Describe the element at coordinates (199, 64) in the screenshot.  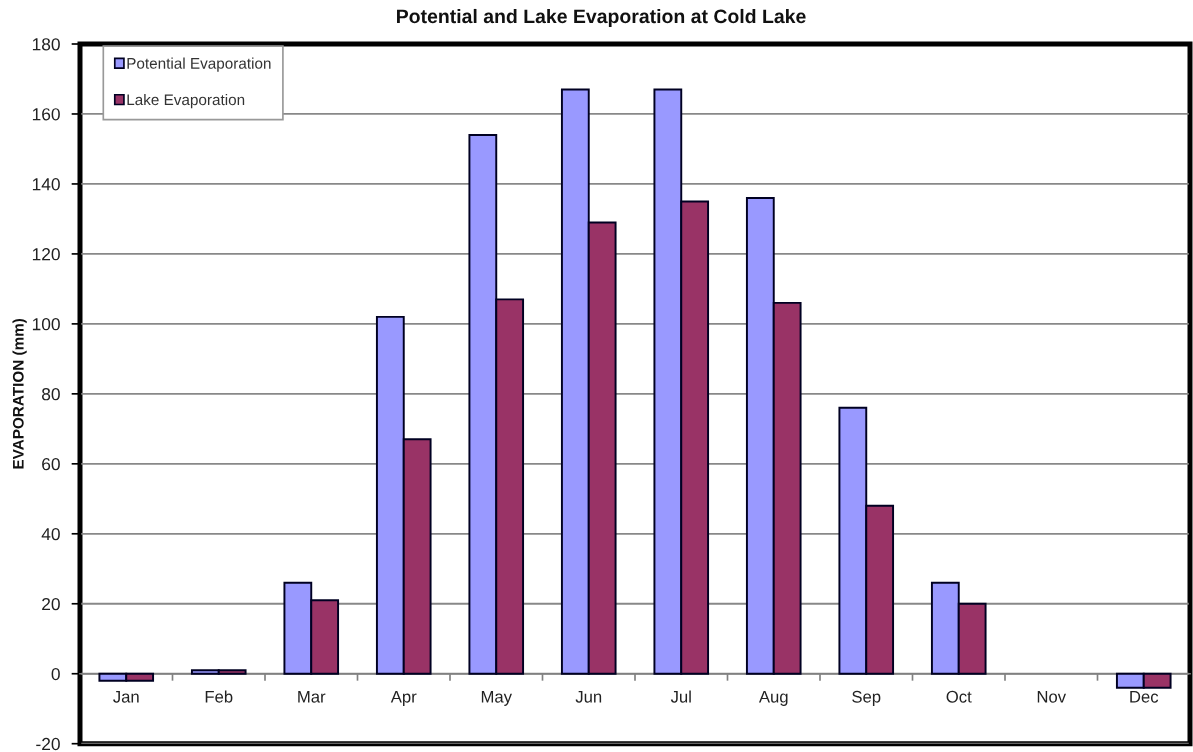
I see `legend-label: Potential Evaporation` at that location.